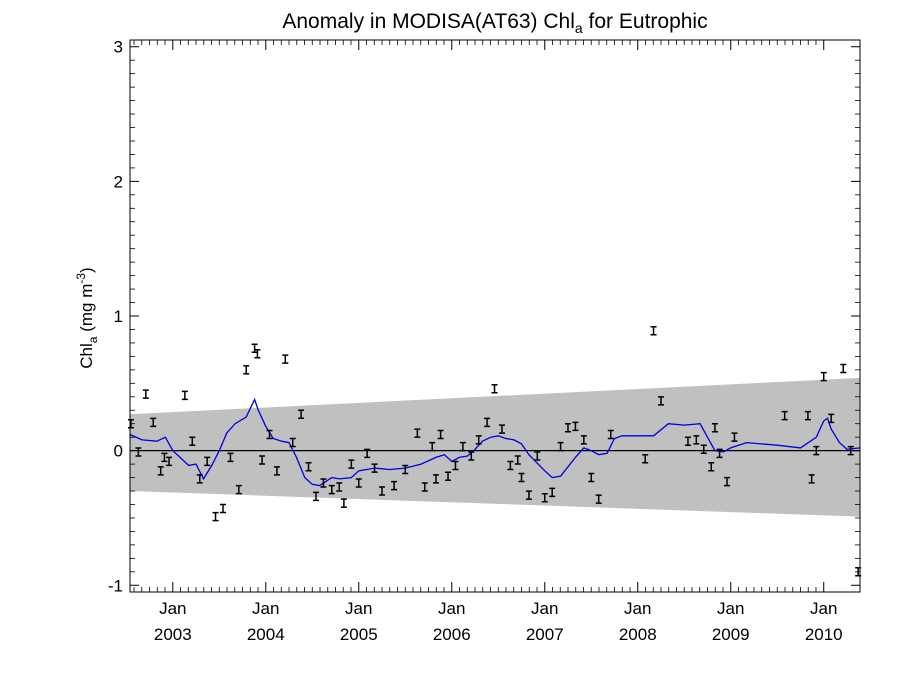 The width and height of the screenshot is (900, 675). I want to click on x-tick-month-label-7: Jan, so click(823, 608).